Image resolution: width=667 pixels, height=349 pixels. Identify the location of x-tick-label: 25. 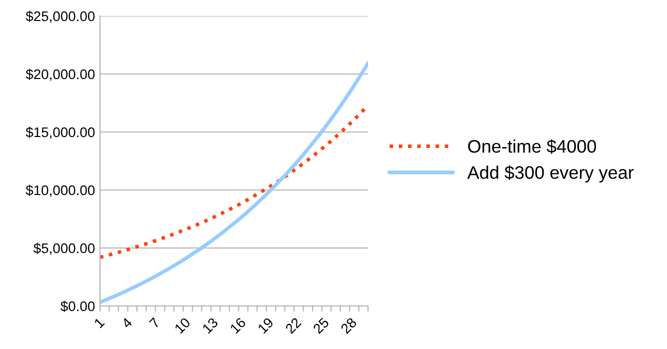
(321, 325).